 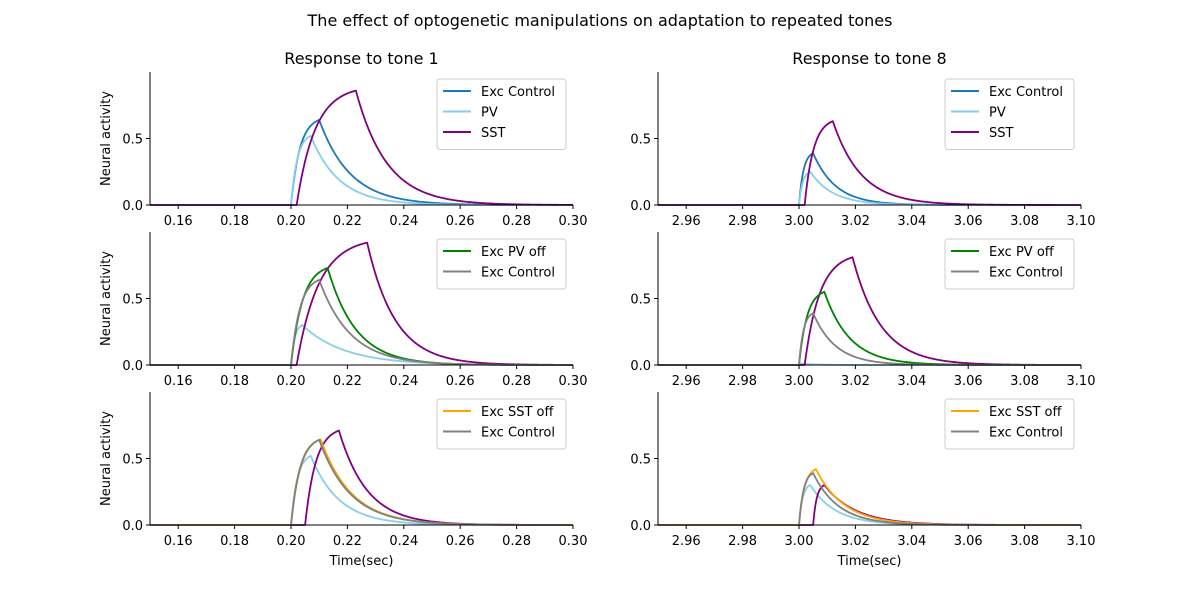 I want to click on subplot-title: Response to tone 1, so click(x=361, y=58).